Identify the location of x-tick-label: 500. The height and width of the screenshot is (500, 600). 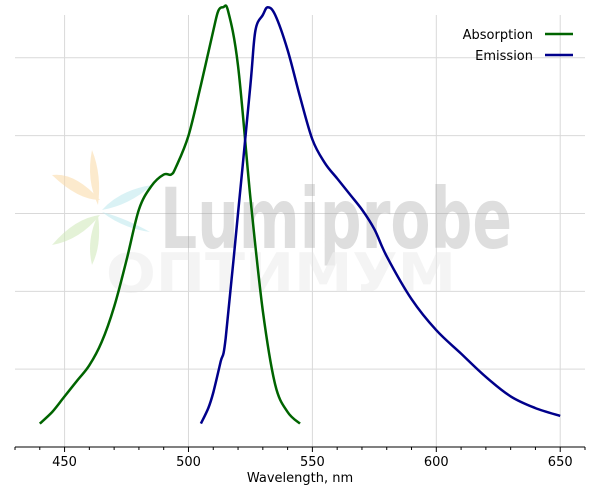
(188, 462).